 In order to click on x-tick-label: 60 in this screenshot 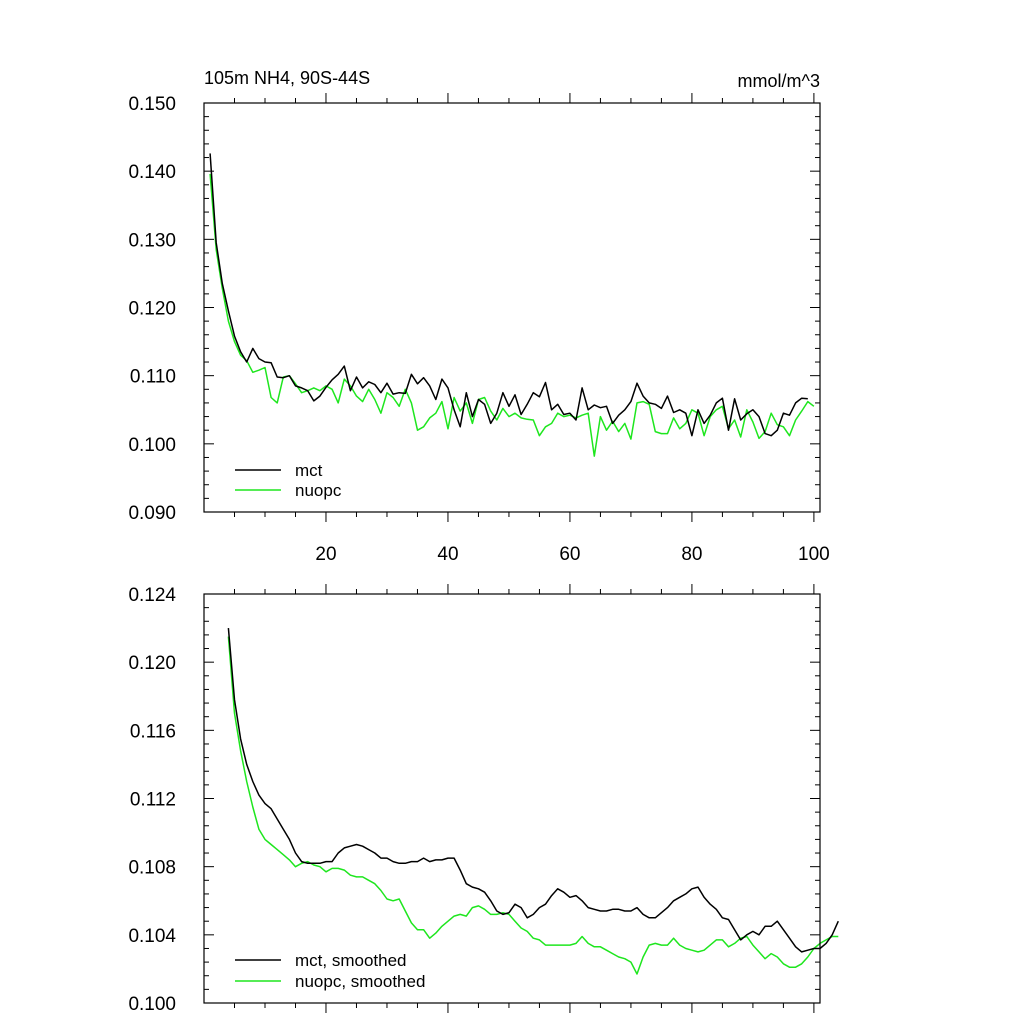, I will do `click(569, 554)`.